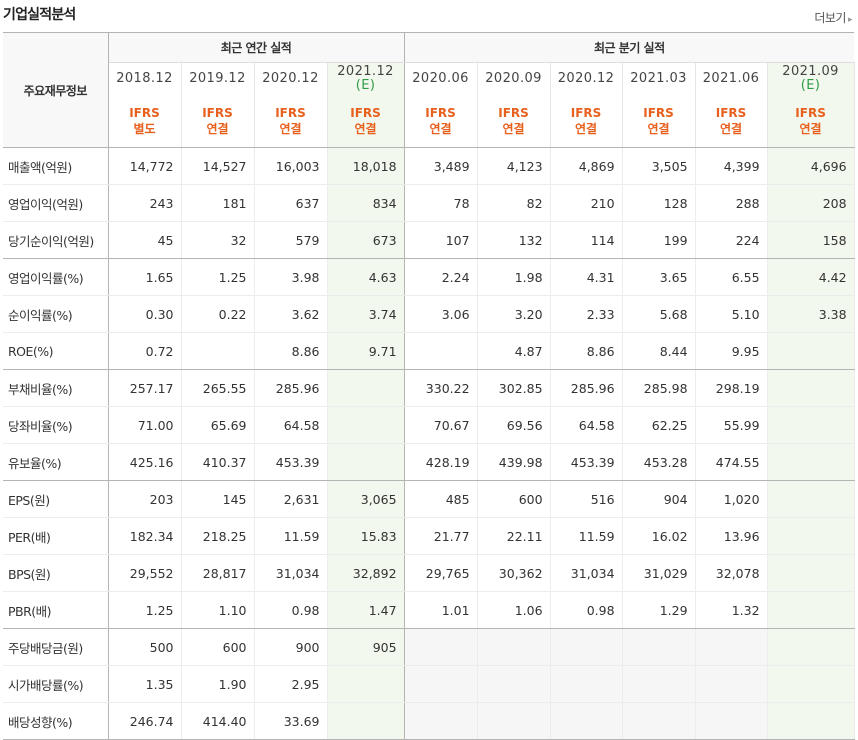  I want to click on value-cell: 8.86, so click(586, 351).